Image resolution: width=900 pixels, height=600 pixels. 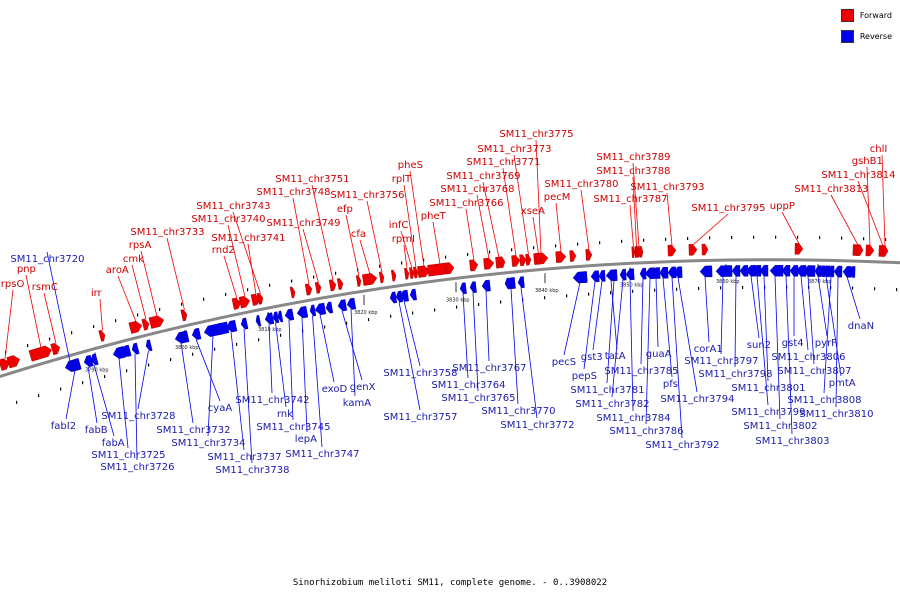 I want to click on reverse-gene-label: pmtA, so click(x=842, y=383).